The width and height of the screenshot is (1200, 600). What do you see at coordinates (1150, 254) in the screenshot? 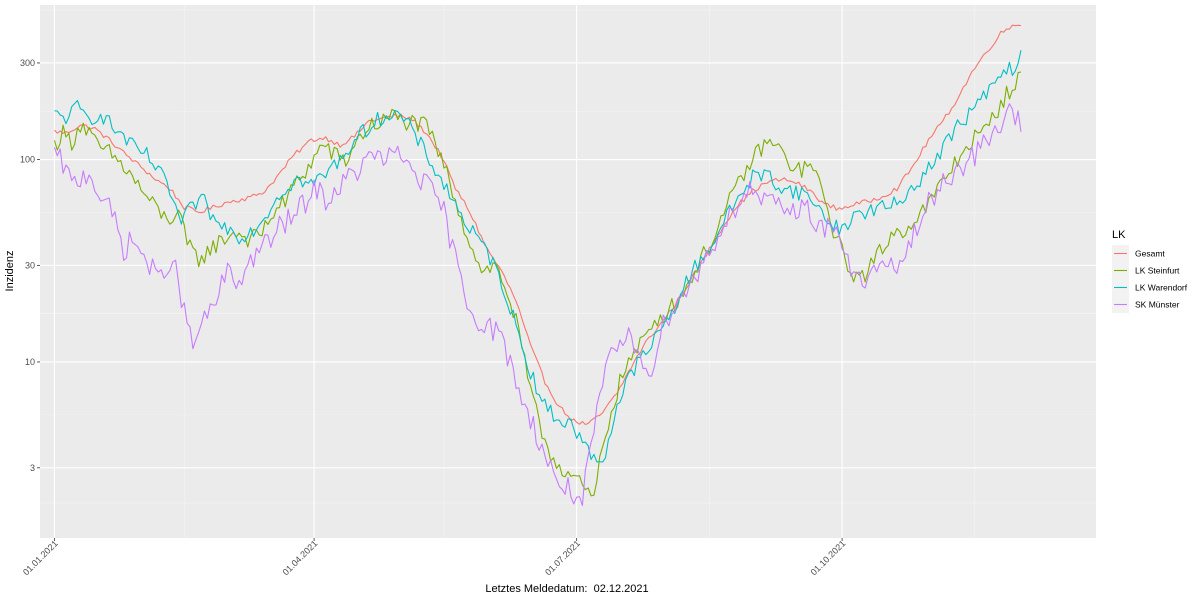
I see `legend-label: Gesamt` at bounding box center [1150, 254].